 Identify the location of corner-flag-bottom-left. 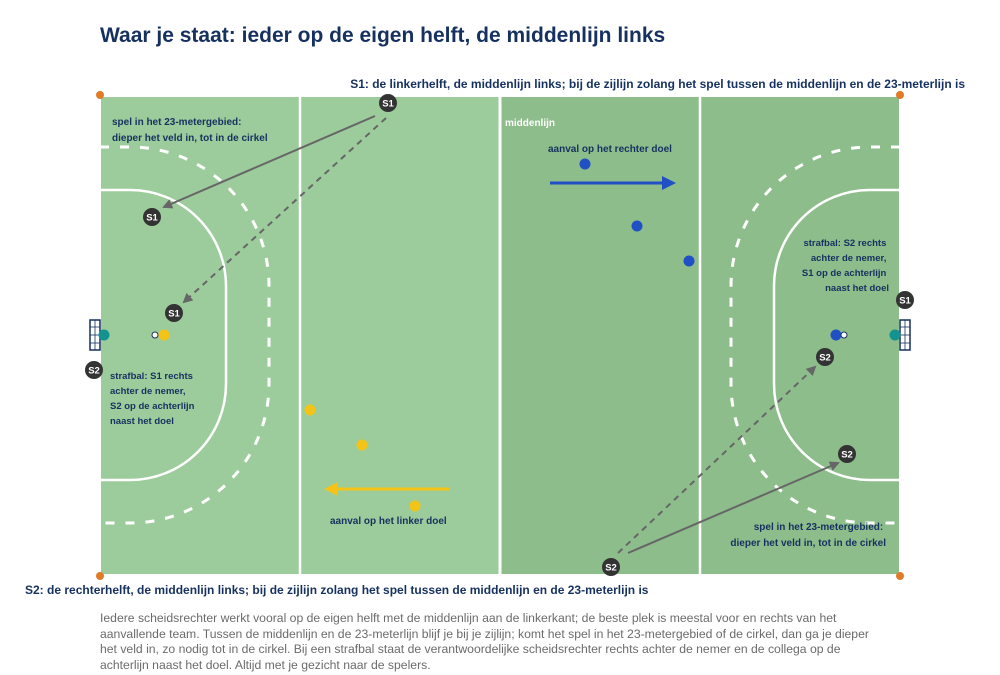
(100, 576).